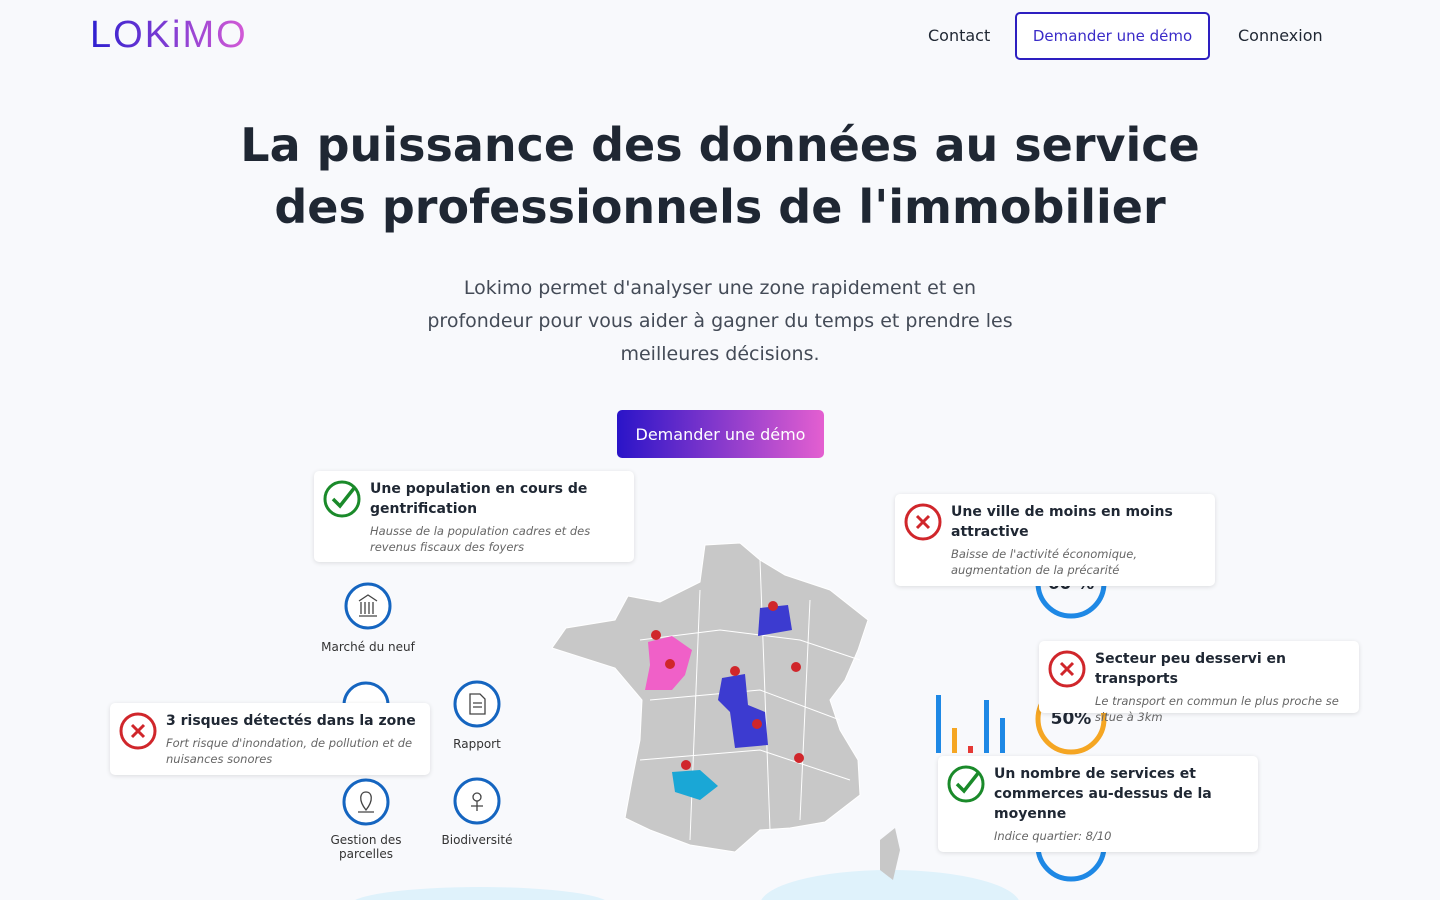  I want to click on france-map, so click(710, 697).